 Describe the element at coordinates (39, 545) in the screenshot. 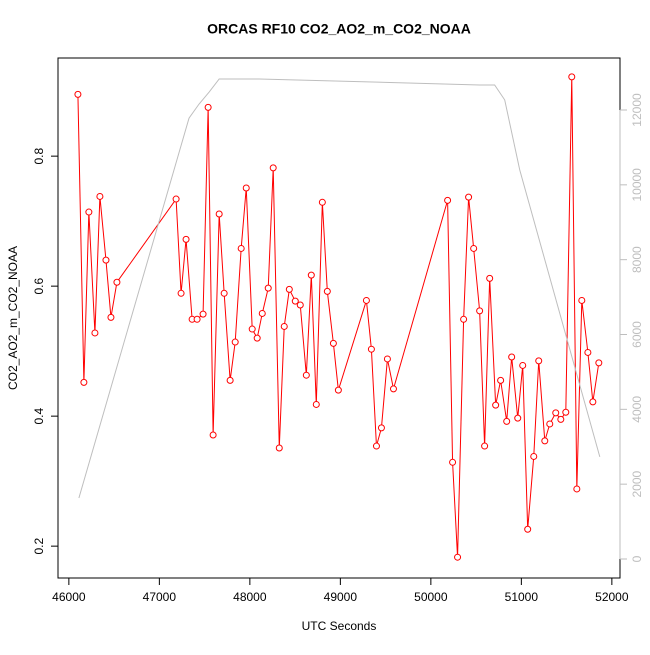

I see `y-tick-label: 0.2` at that location.